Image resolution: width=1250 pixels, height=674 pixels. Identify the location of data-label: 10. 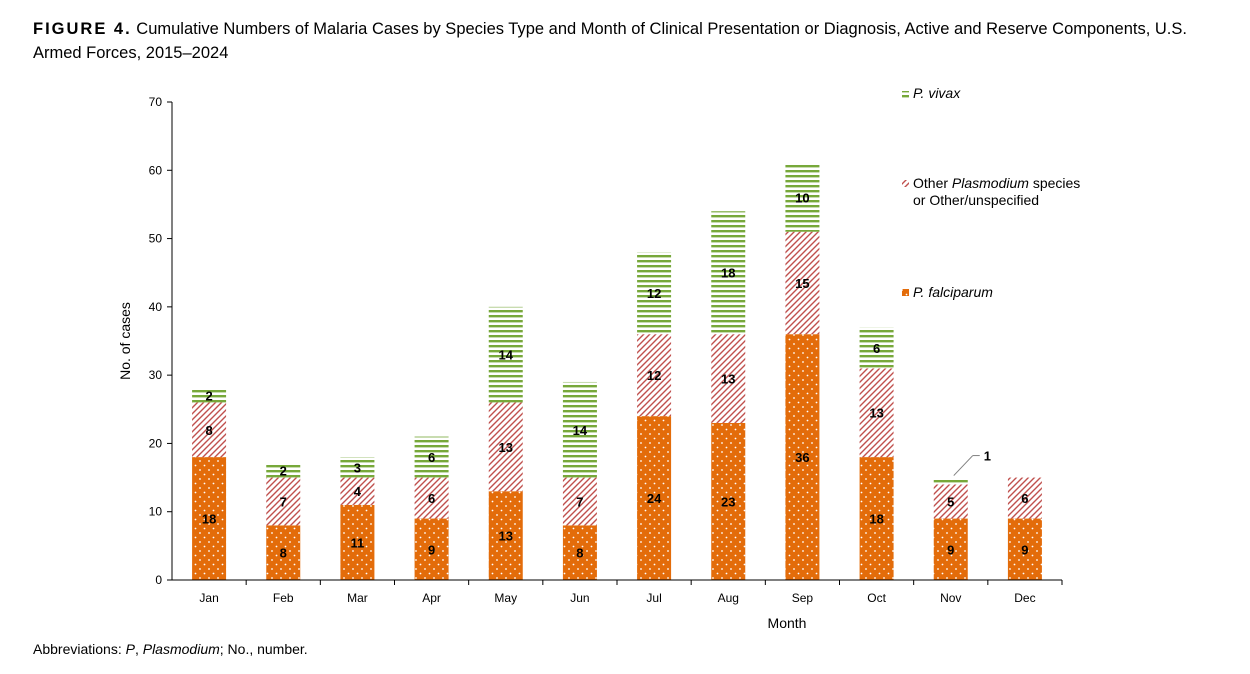
(802, 198).